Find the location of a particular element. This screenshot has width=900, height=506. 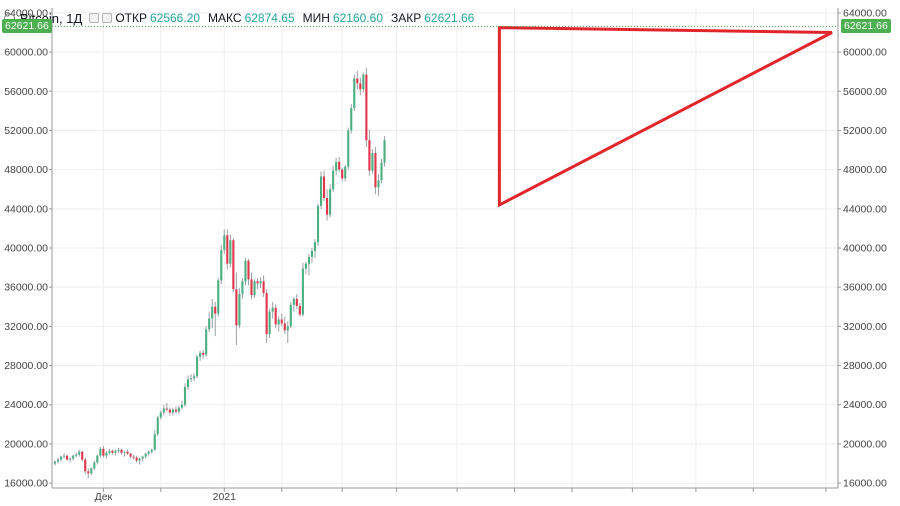

open-label: ОТКР is located at coordinates (131, 18).